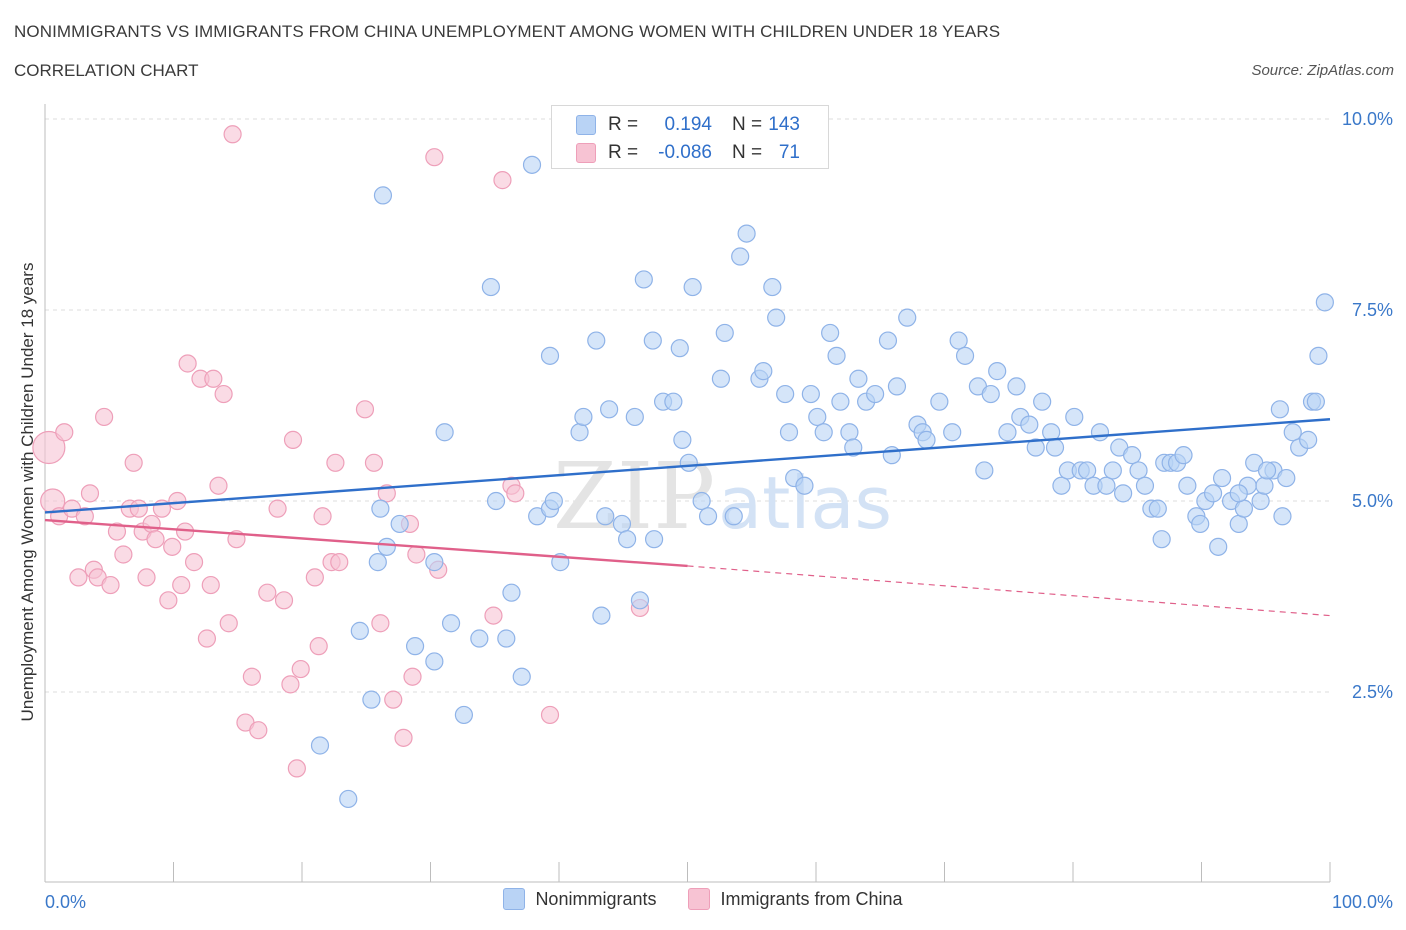 This screenshot has height=930, width=1406. I want to click on legend-item-immigrants: Immigrants from China, so click(795, 899).